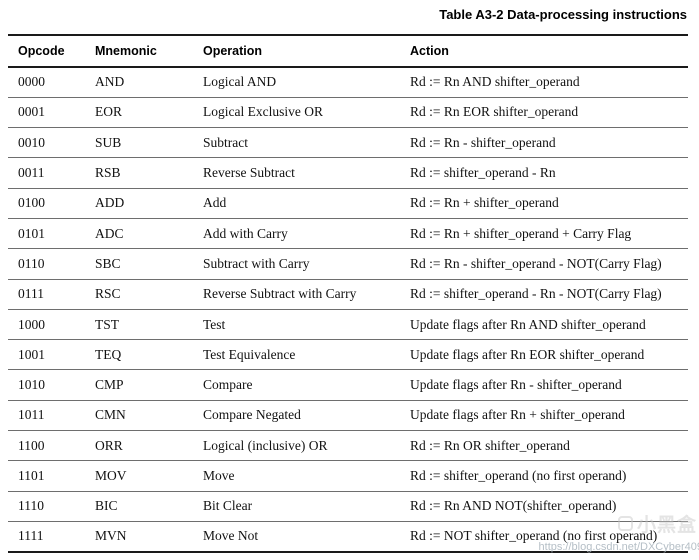 This screenshot has height=560, width=699. Describe the element at coordinates (252, 415) in the screenshot. I see `cell-operation: Compare Negated` at that location.